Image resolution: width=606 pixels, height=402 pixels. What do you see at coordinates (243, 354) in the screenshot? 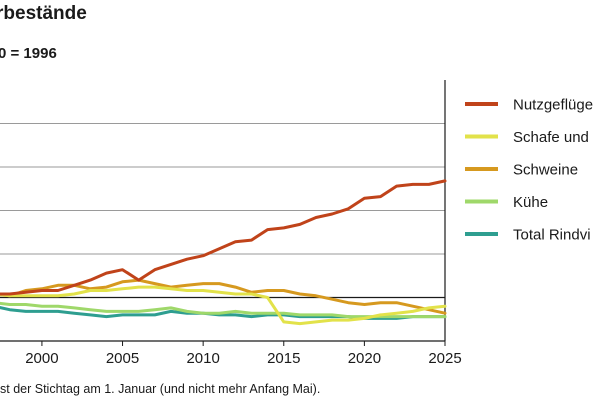
I see `x-axis-ticks: 2000 2005 2010 2015 2020 2025` at bounding box center [243, 354].